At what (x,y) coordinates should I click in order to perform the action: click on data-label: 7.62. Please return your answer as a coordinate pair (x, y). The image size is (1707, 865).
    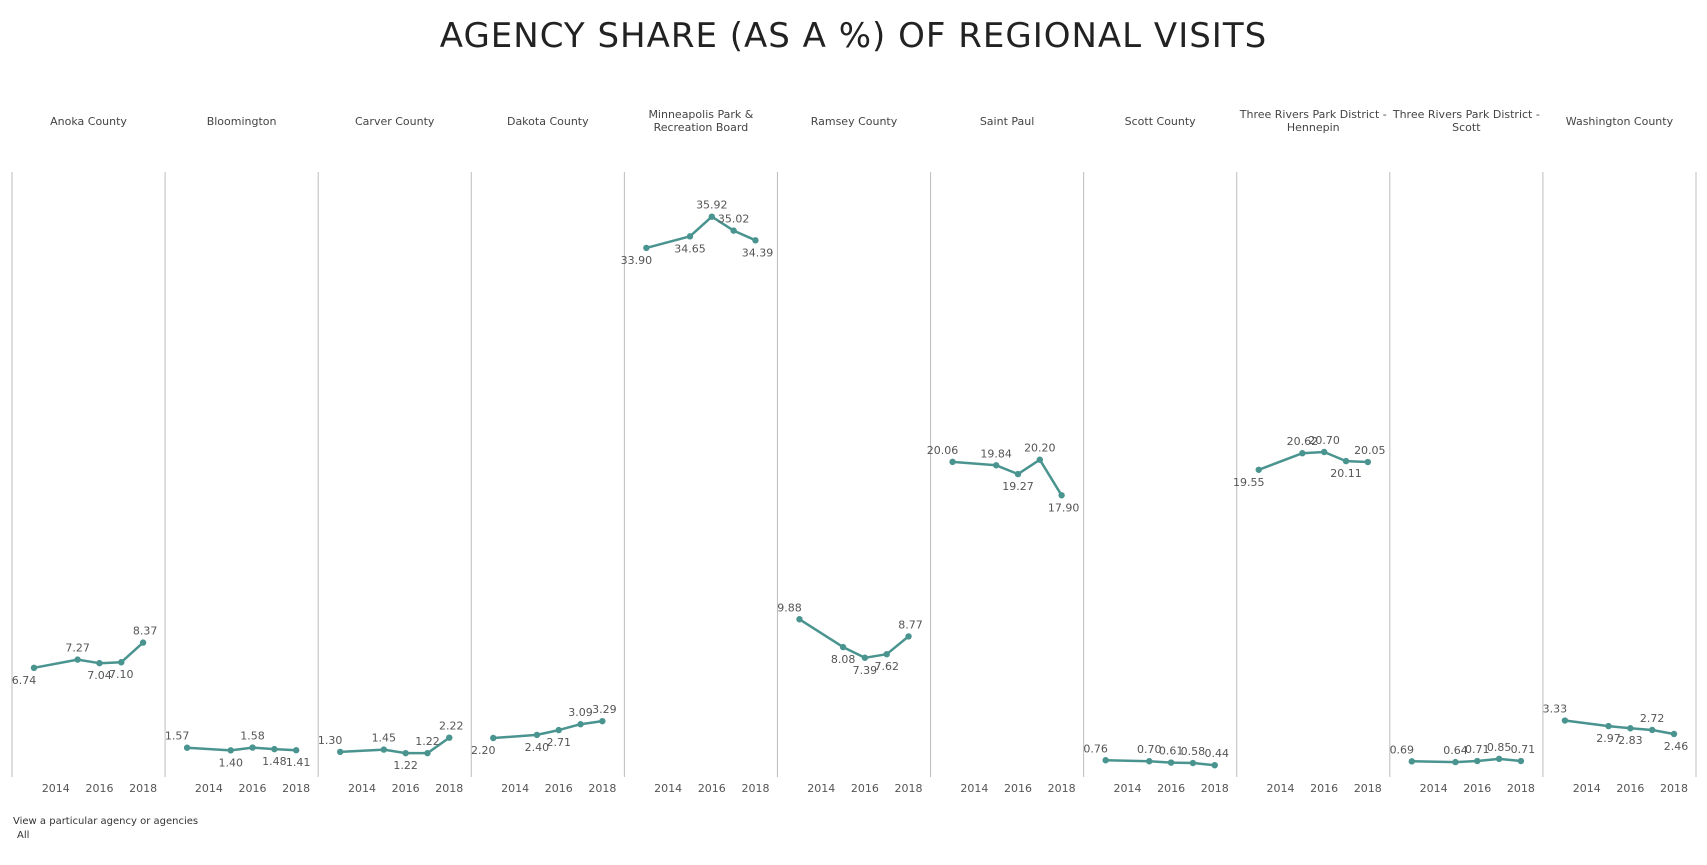
    Looking at the image, I should click on (886, 666).